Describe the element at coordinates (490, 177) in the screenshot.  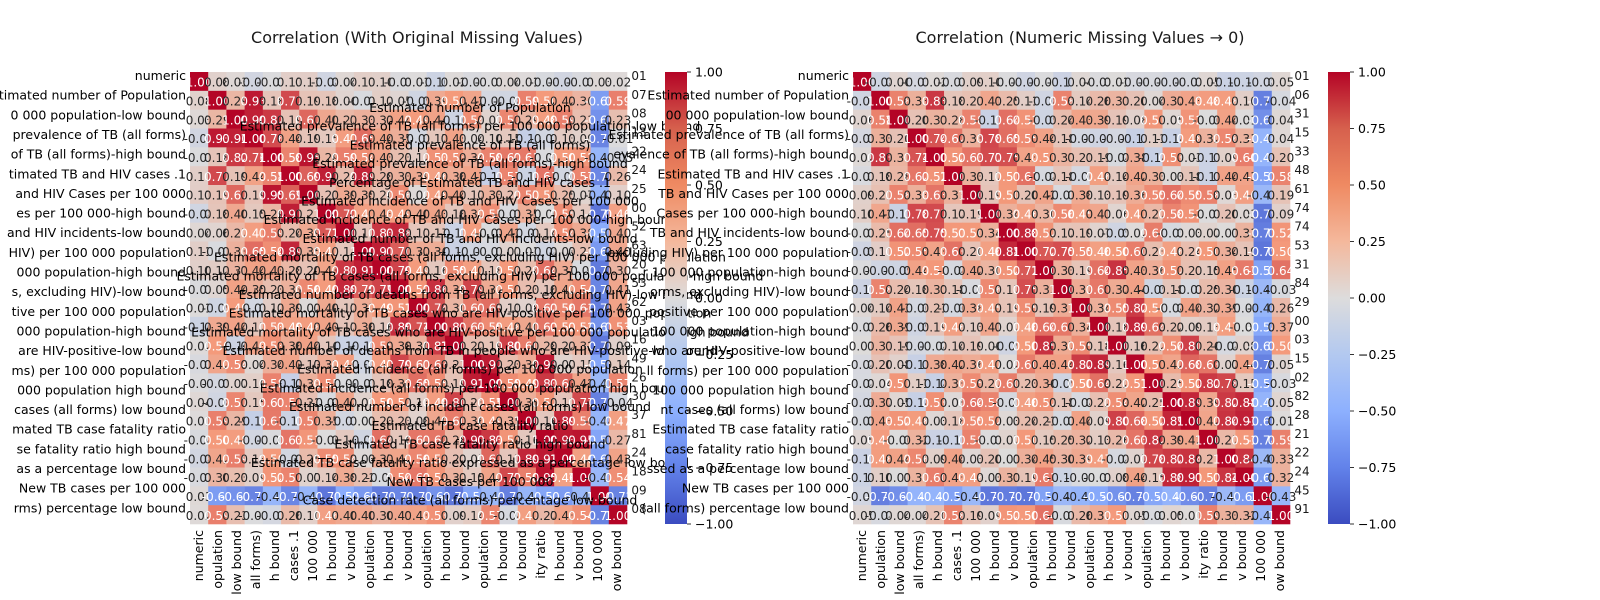
I see `cell-annotation: -0.15` at that location.